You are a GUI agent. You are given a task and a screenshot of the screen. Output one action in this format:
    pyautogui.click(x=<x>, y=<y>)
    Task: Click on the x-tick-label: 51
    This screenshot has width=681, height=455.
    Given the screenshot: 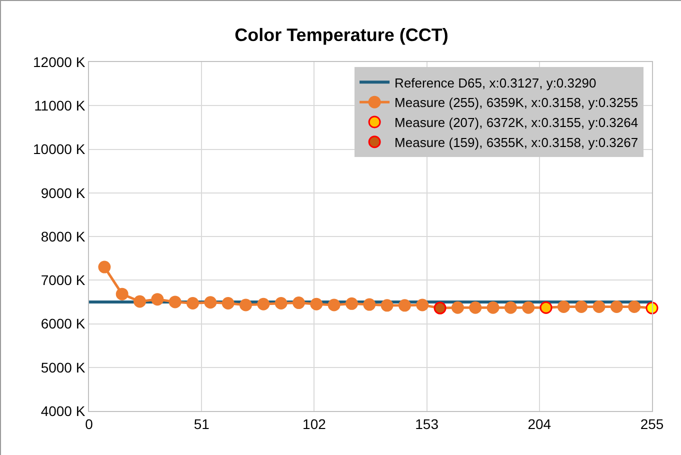 What is the action you would take?
    pyautogui.click(x=202, y=424)
    